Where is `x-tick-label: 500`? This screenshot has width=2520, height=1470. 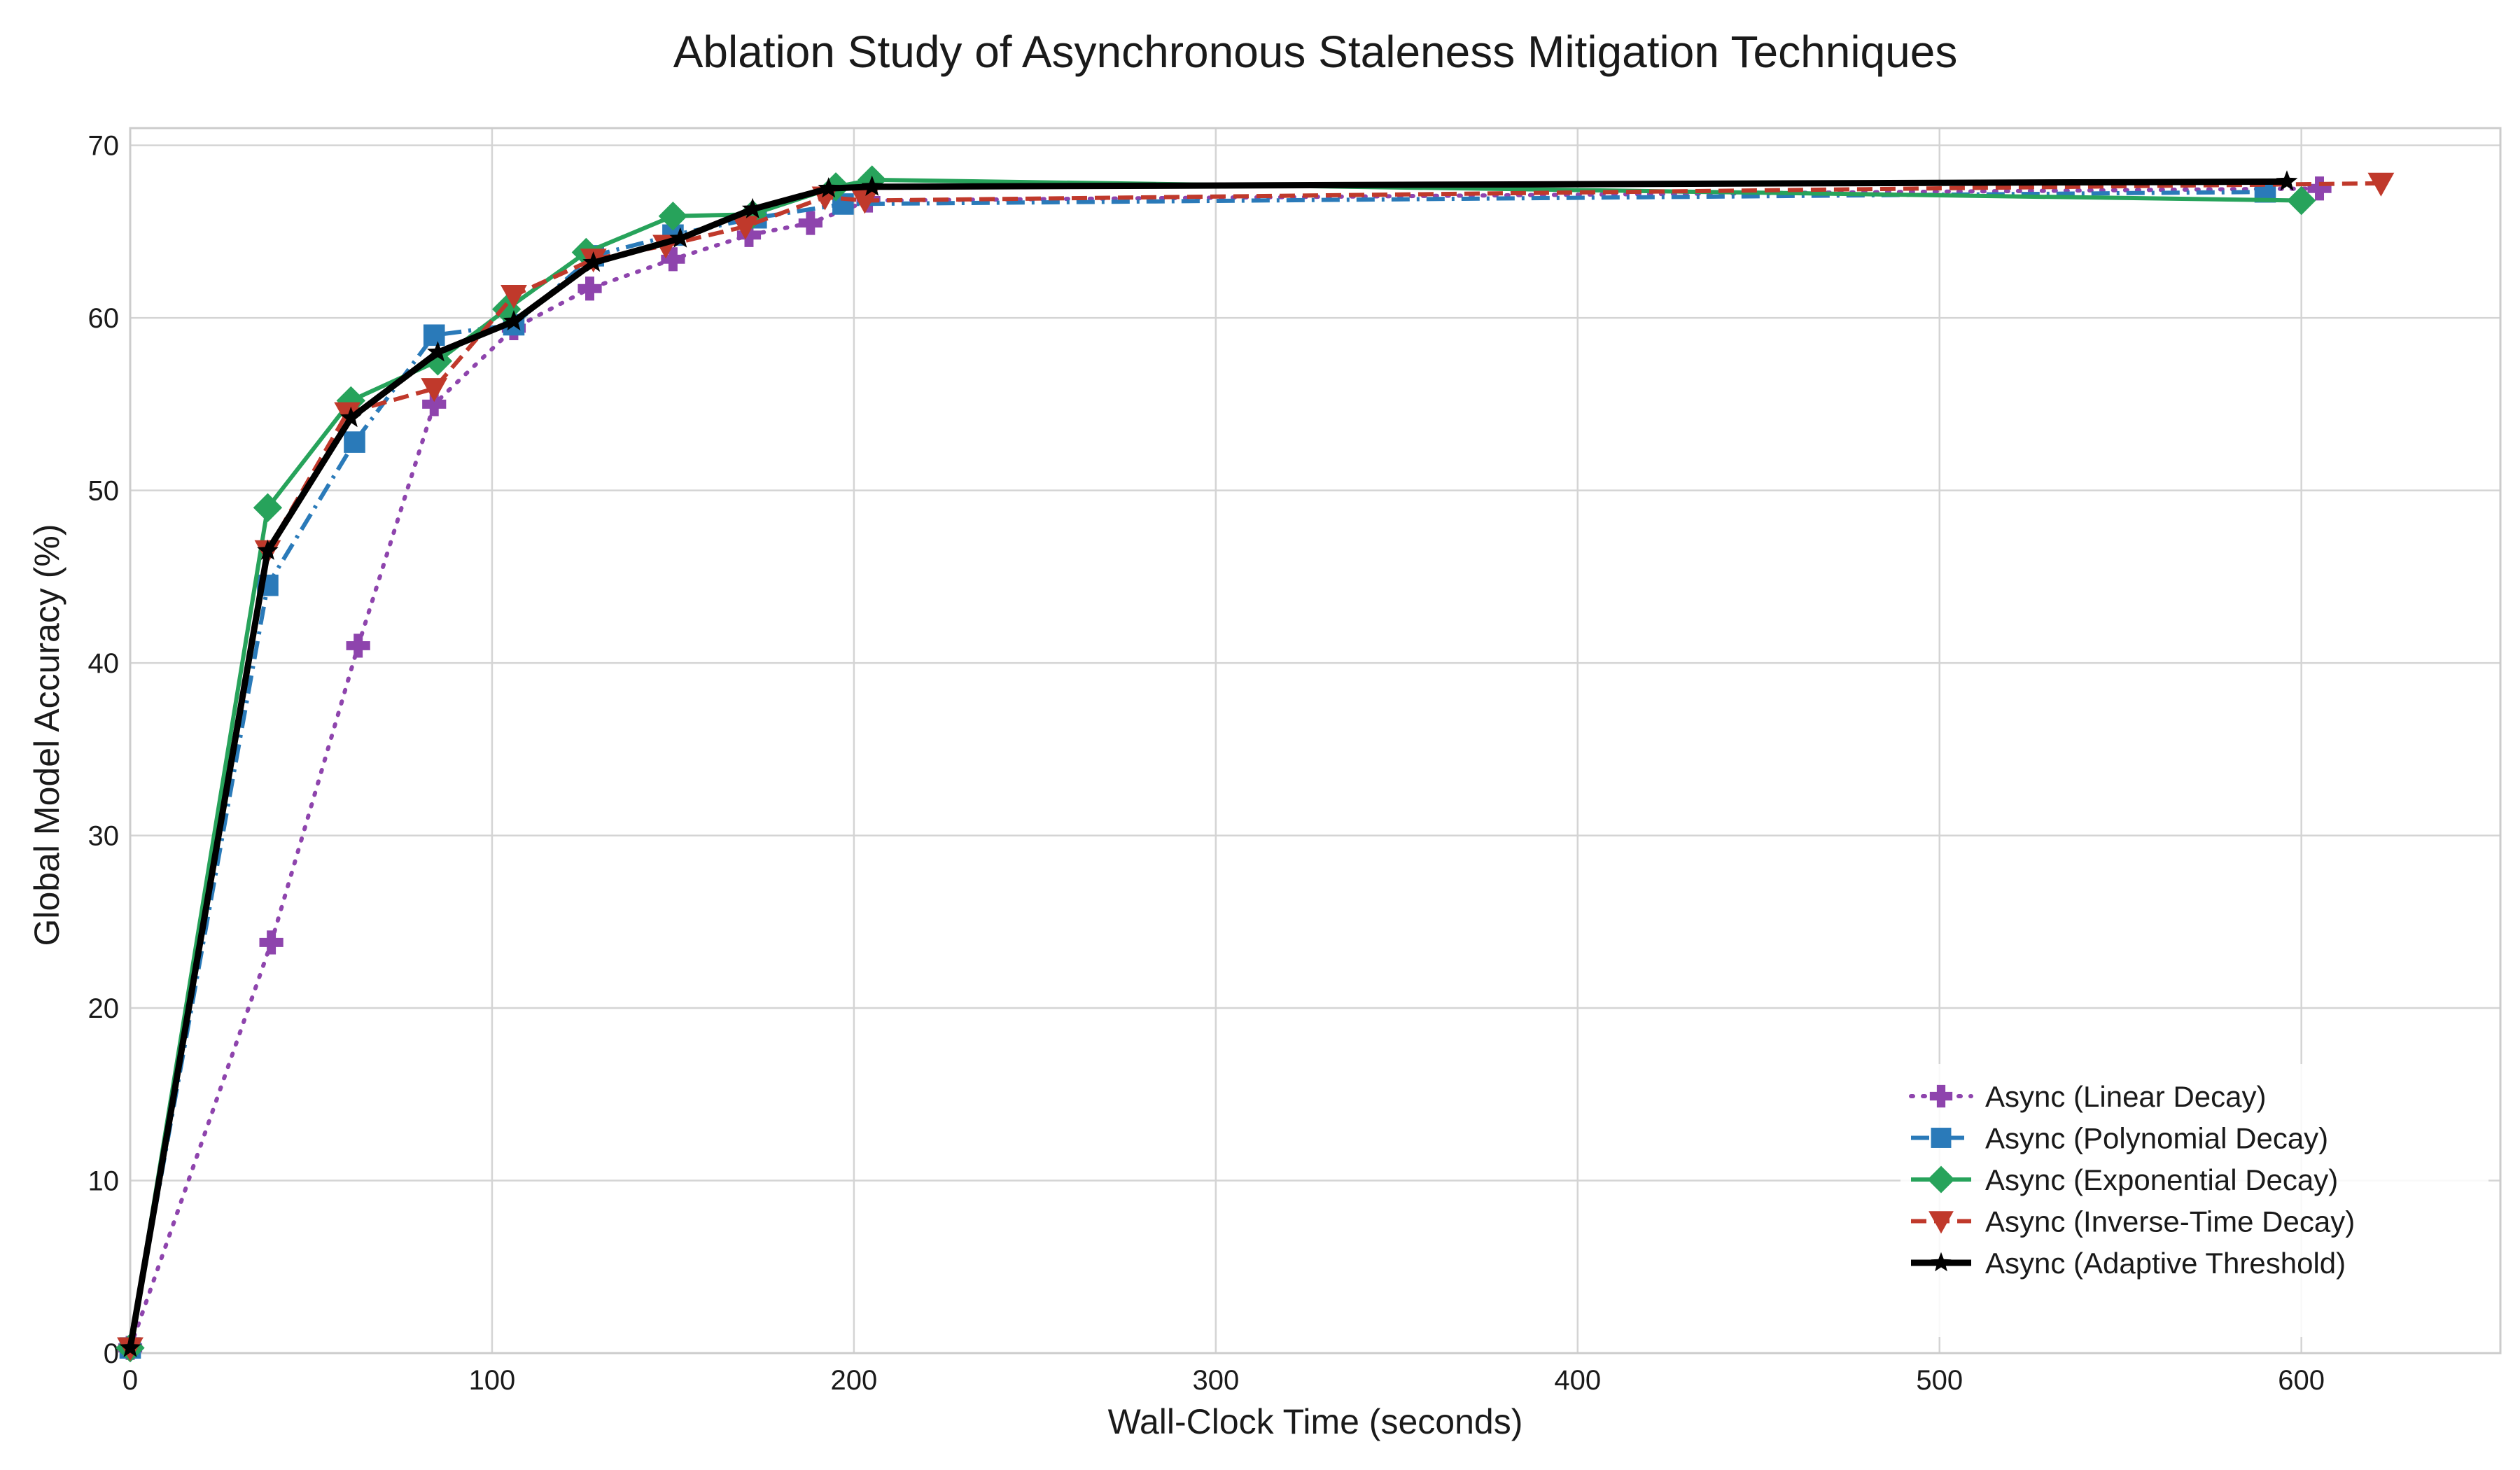 x-tick-label: 500 is located at coordinates (1939, 1380).